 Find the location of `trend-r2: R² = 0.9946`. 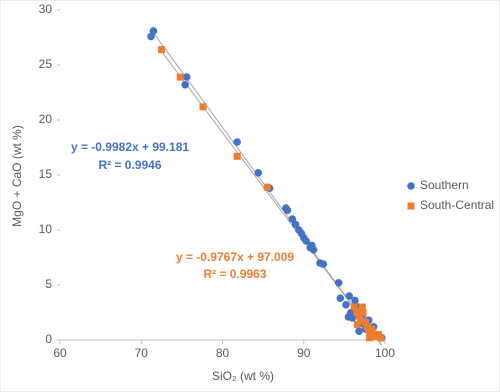

trend-r2: R² = 0.9946 is located at coordinates (129, 165).